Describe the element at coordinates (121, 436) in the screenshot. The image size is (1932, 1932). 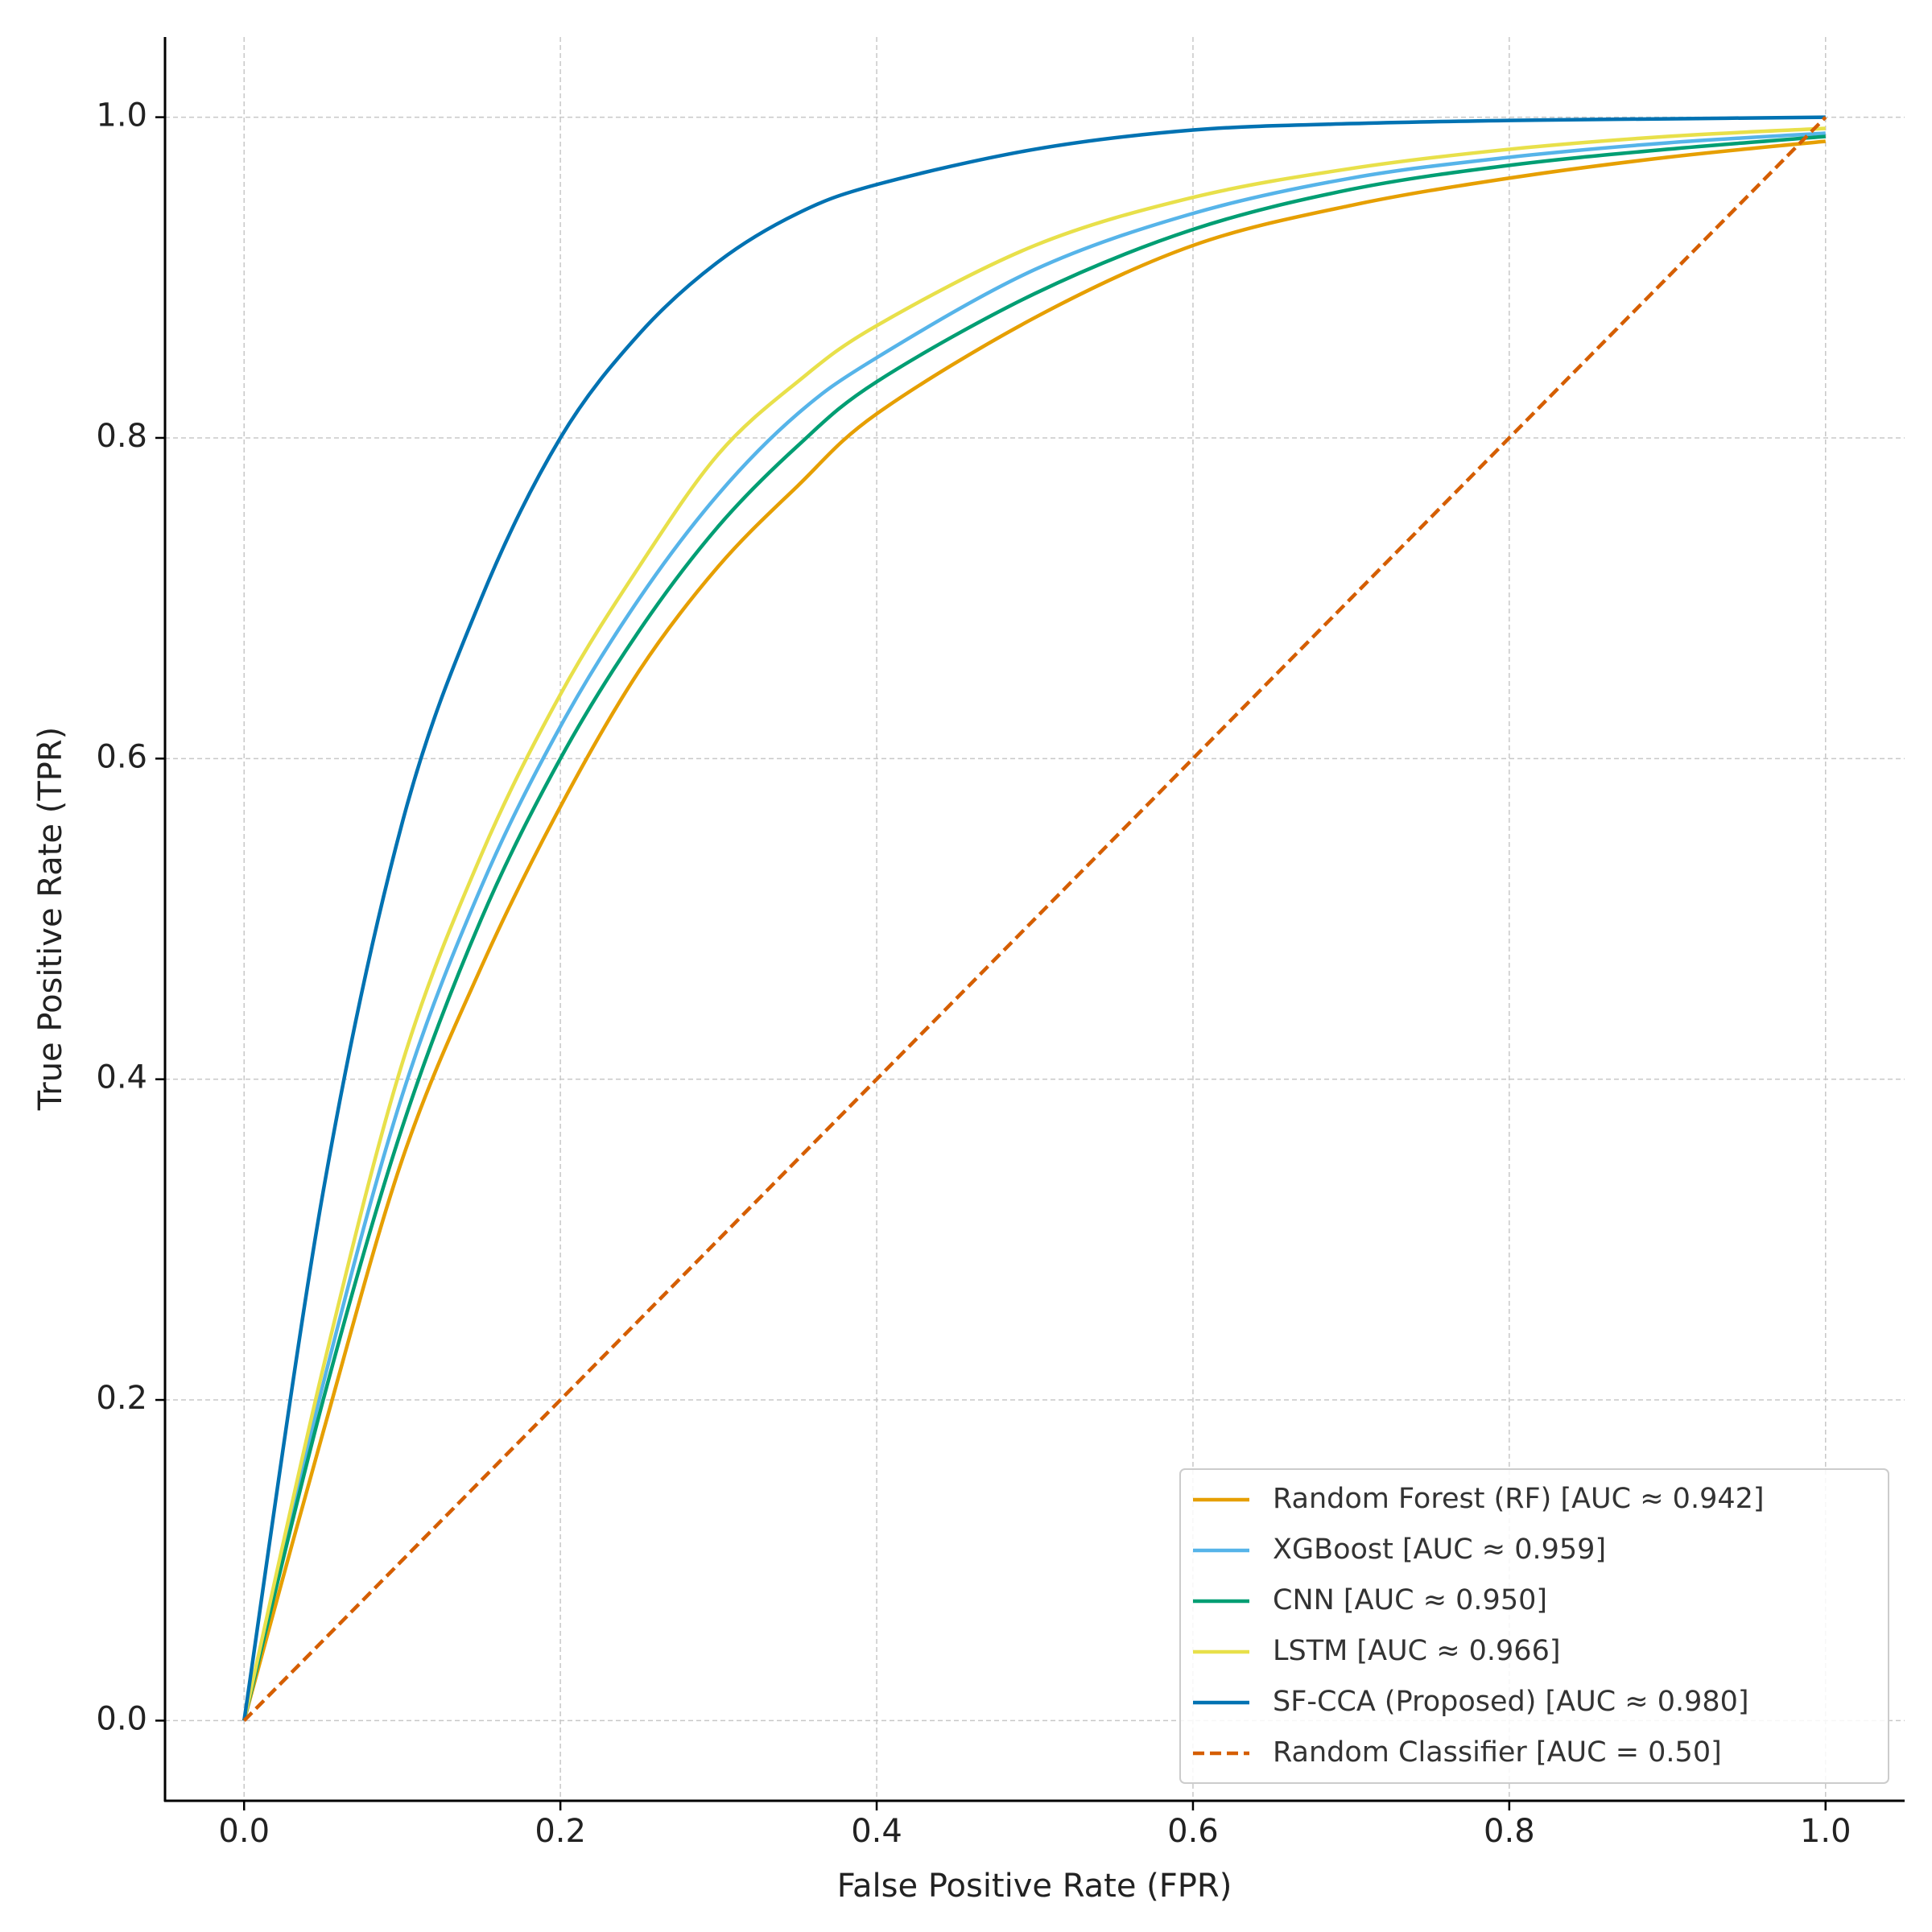
I see `y-tick-label: 0.8` at that location.